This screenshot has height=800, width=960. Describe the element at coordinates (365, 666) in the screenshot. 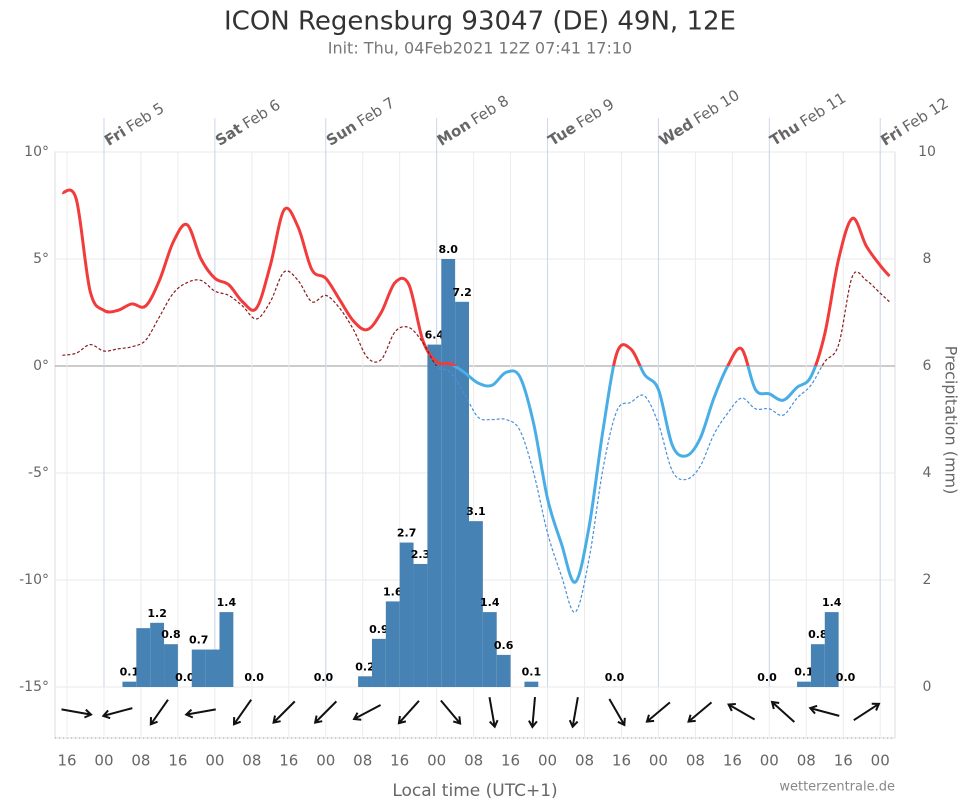

I see `precip-label: 0.2` at that location.